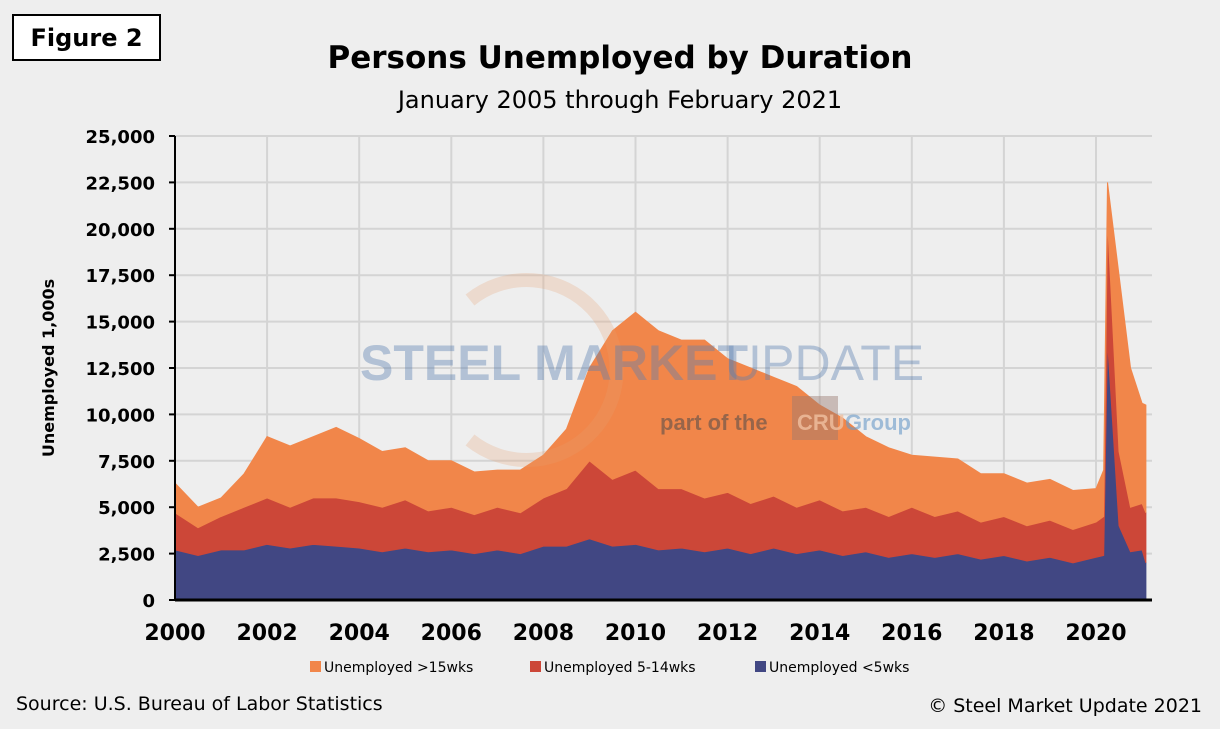  I want to click on y-tick-label: 12,500, so click(120, 369).